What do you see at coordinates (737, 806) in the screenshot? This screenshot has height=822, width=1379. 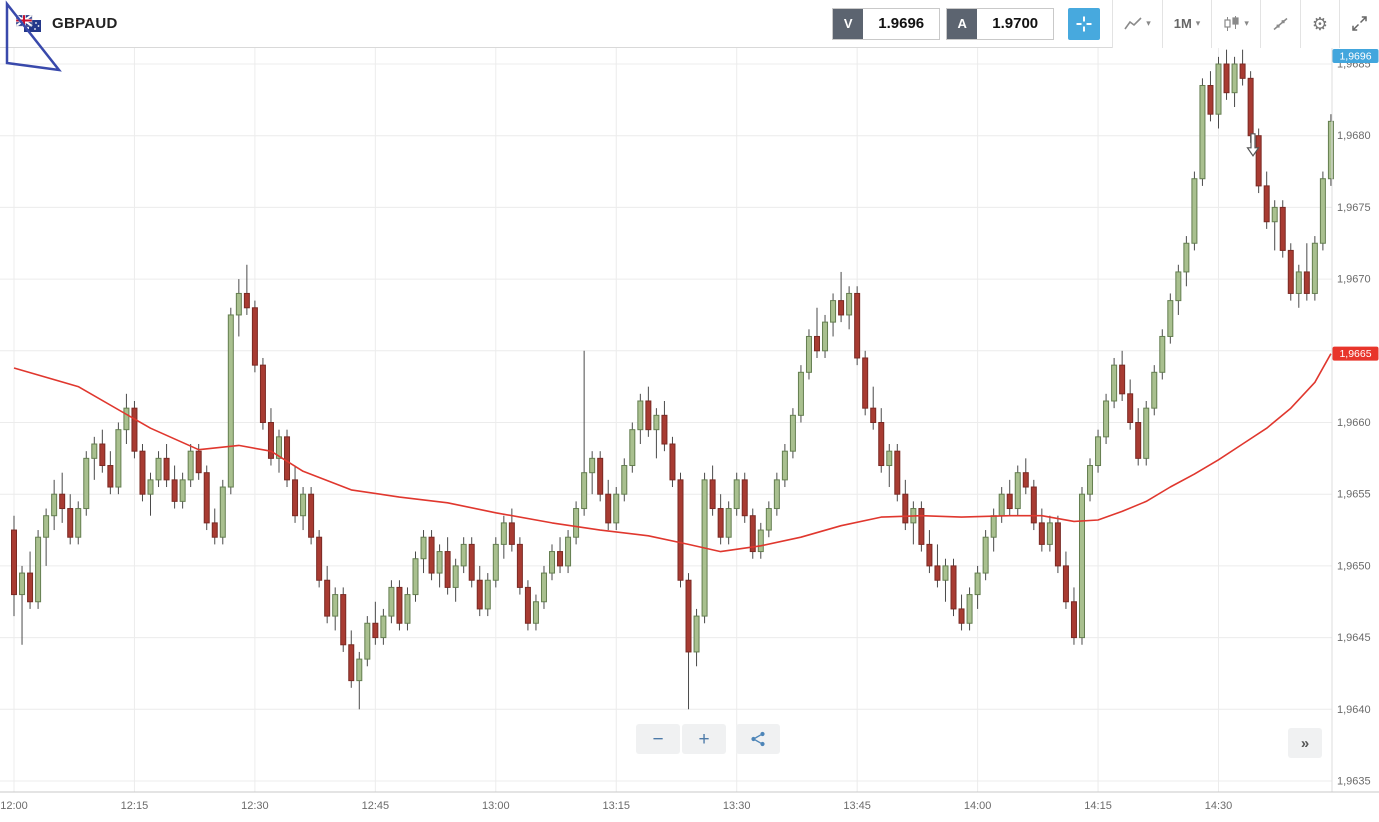 I see `x-axis-label: 13:30` at bounding box center [737, 806].